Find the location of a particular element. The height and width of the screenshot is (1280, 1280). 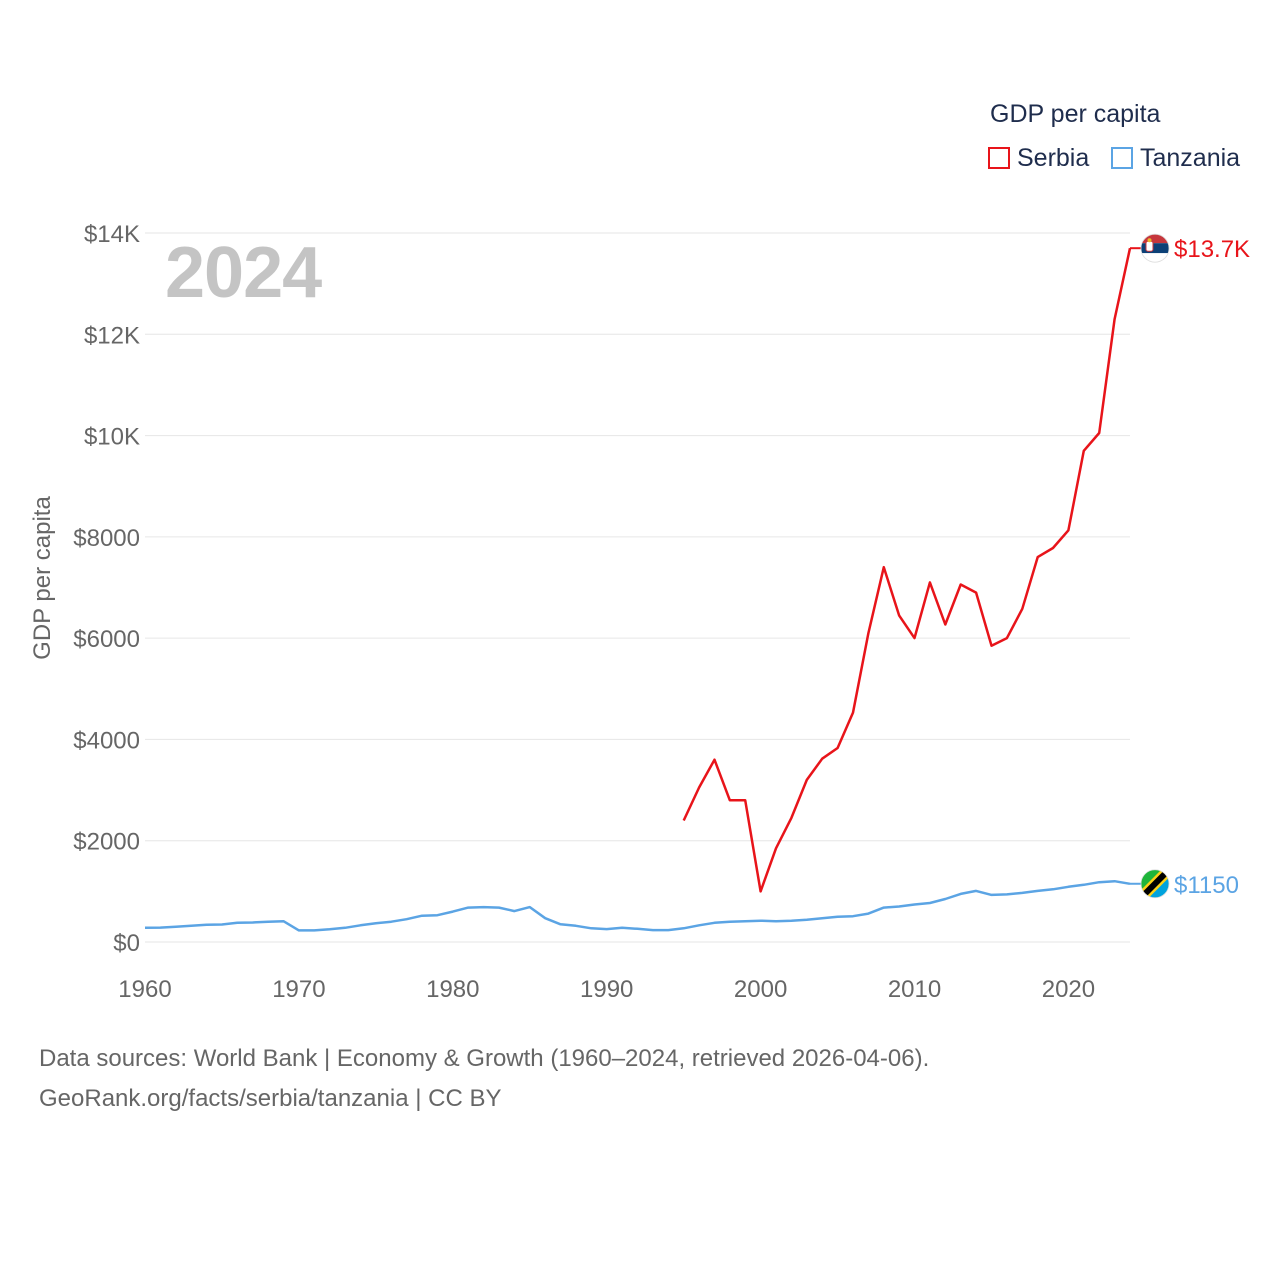

y-axis-title: GDP per capita is located at coordinates (42, 578).